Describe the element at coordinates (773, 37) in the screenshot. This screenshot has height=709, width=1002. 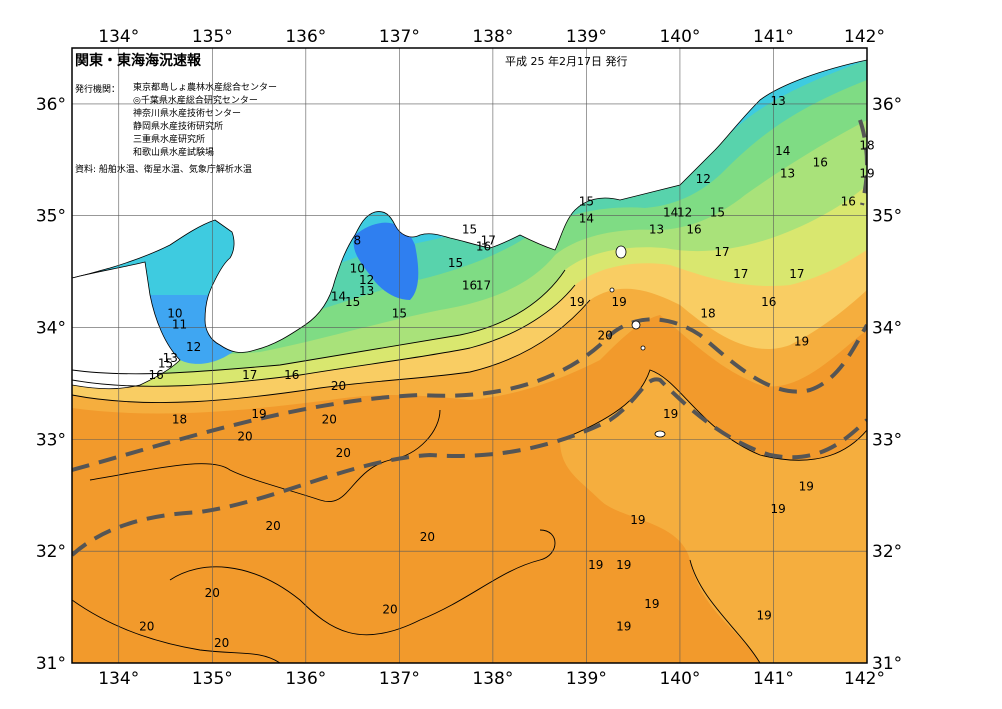
I see `longitude-label: 141°` at that location.